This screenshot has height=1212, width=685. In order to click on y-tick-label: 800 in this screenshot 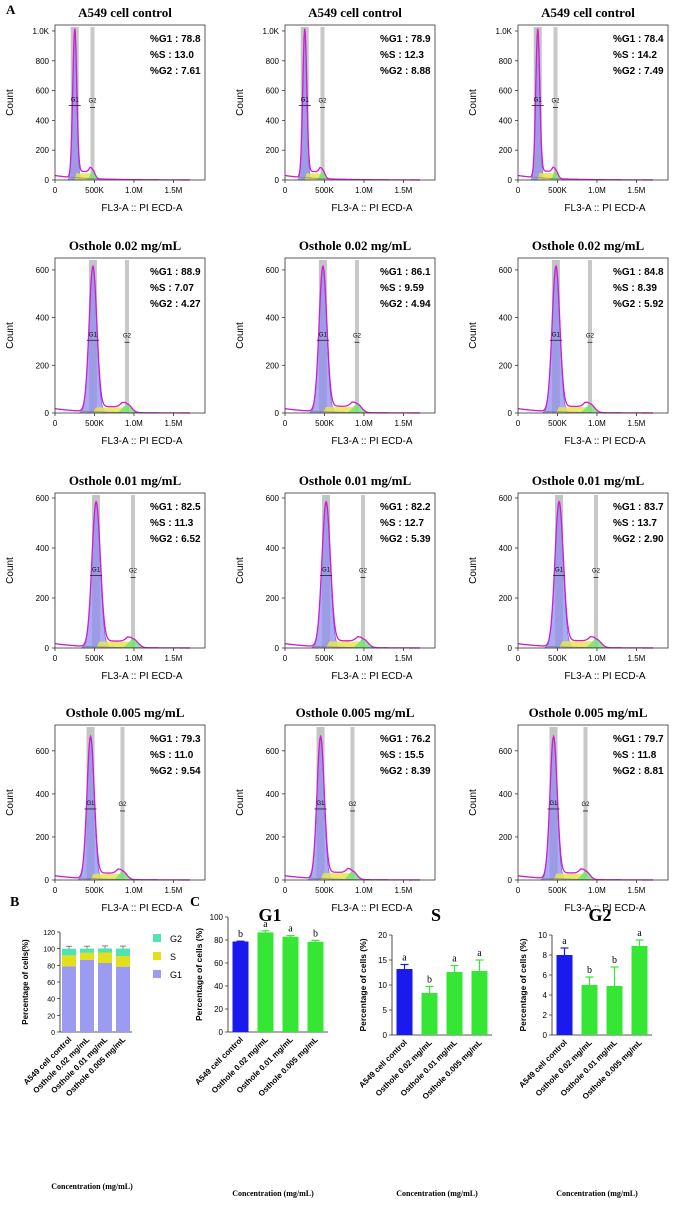, I will do `click(43, 61)`.